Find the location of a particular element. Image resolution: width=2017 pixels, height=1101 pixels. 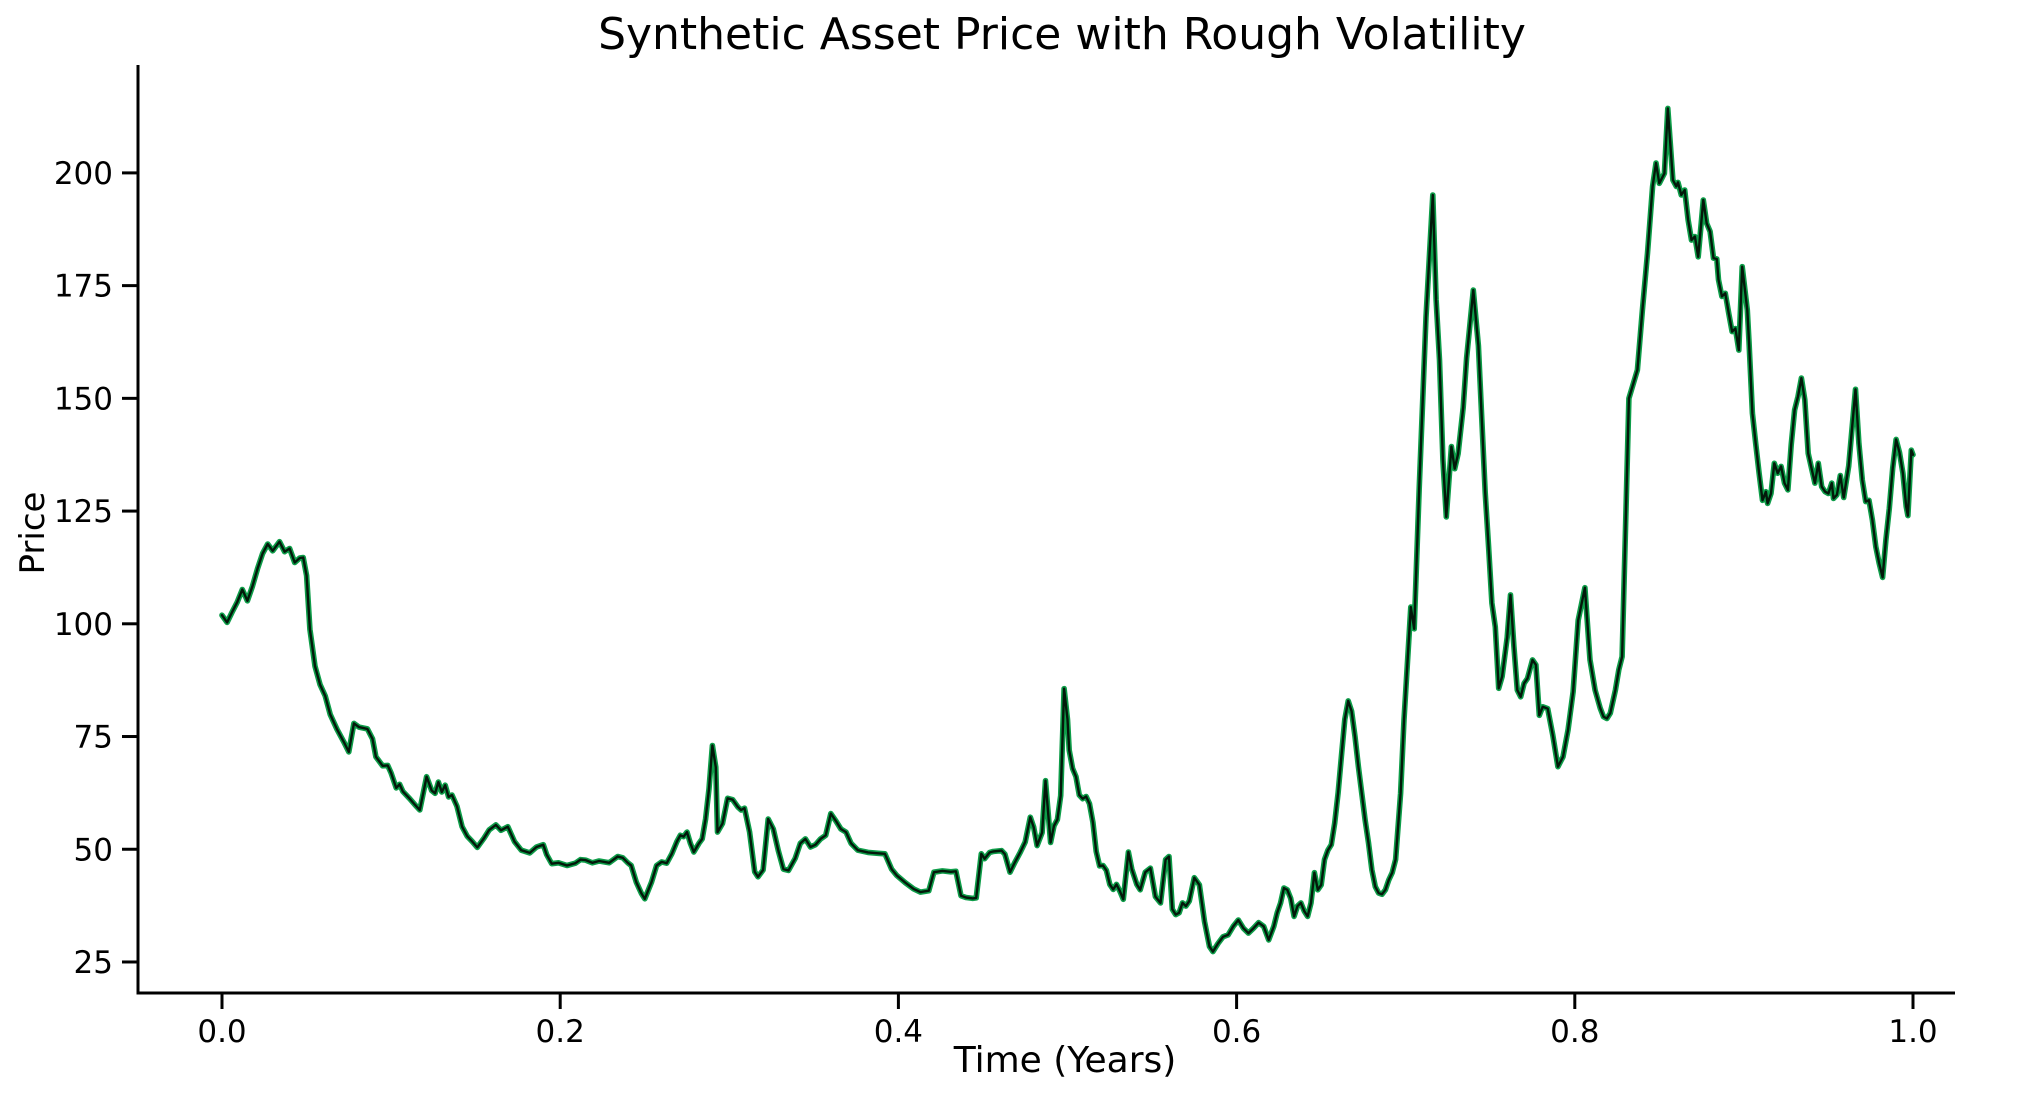

y-axis-label: Price is located at coordinates (33, 533).